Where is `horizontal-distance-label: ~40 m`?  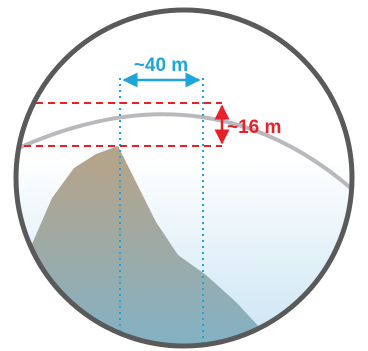 horizontal-distance-label: ~40 m is located at coordinates (161, 65).